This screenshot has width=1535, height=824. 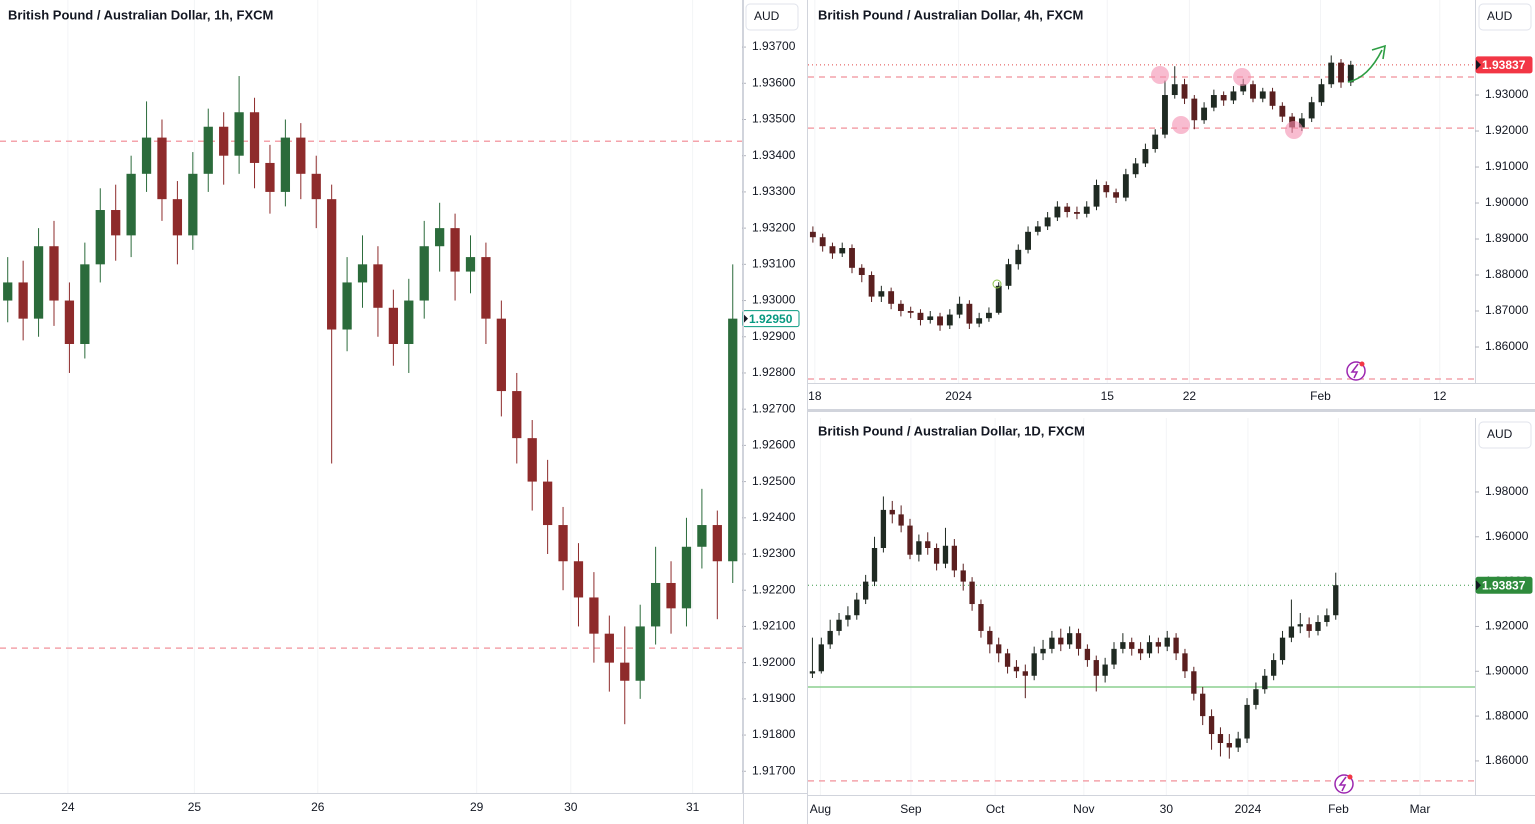 What do you see at coordinates (1507, 491) in the screenshot?
I see `y-tick-label: 1.98000` at bounding box center [1507, 491].